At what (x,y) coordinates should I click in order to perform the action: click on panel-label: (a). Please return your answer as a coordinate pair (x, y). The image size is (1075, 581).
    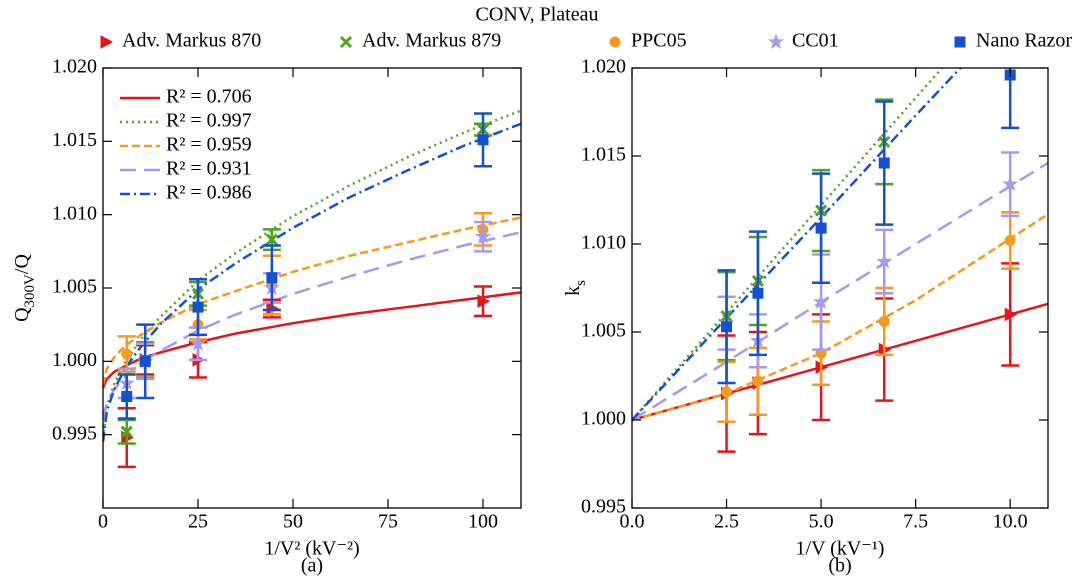
    Looking at the image, I should click on (312, 566).